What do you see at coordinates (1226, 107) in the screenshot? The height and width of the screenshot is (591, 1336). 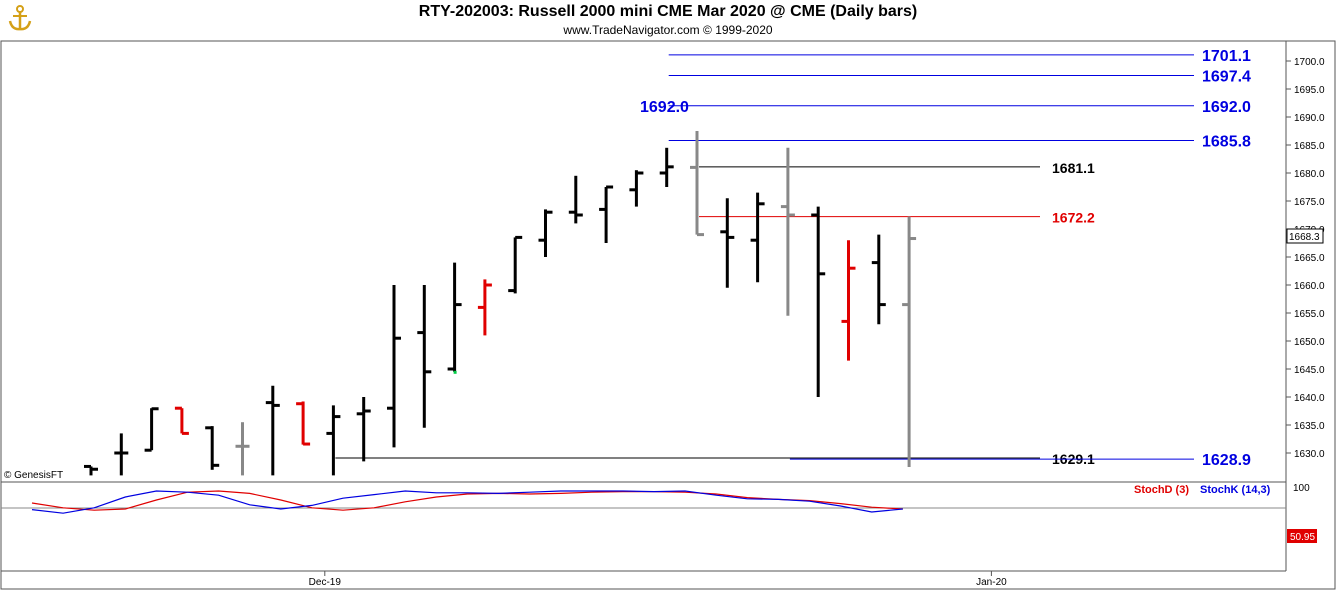 I see `level-label: 1692.0` at bounding box center [1226, 107].